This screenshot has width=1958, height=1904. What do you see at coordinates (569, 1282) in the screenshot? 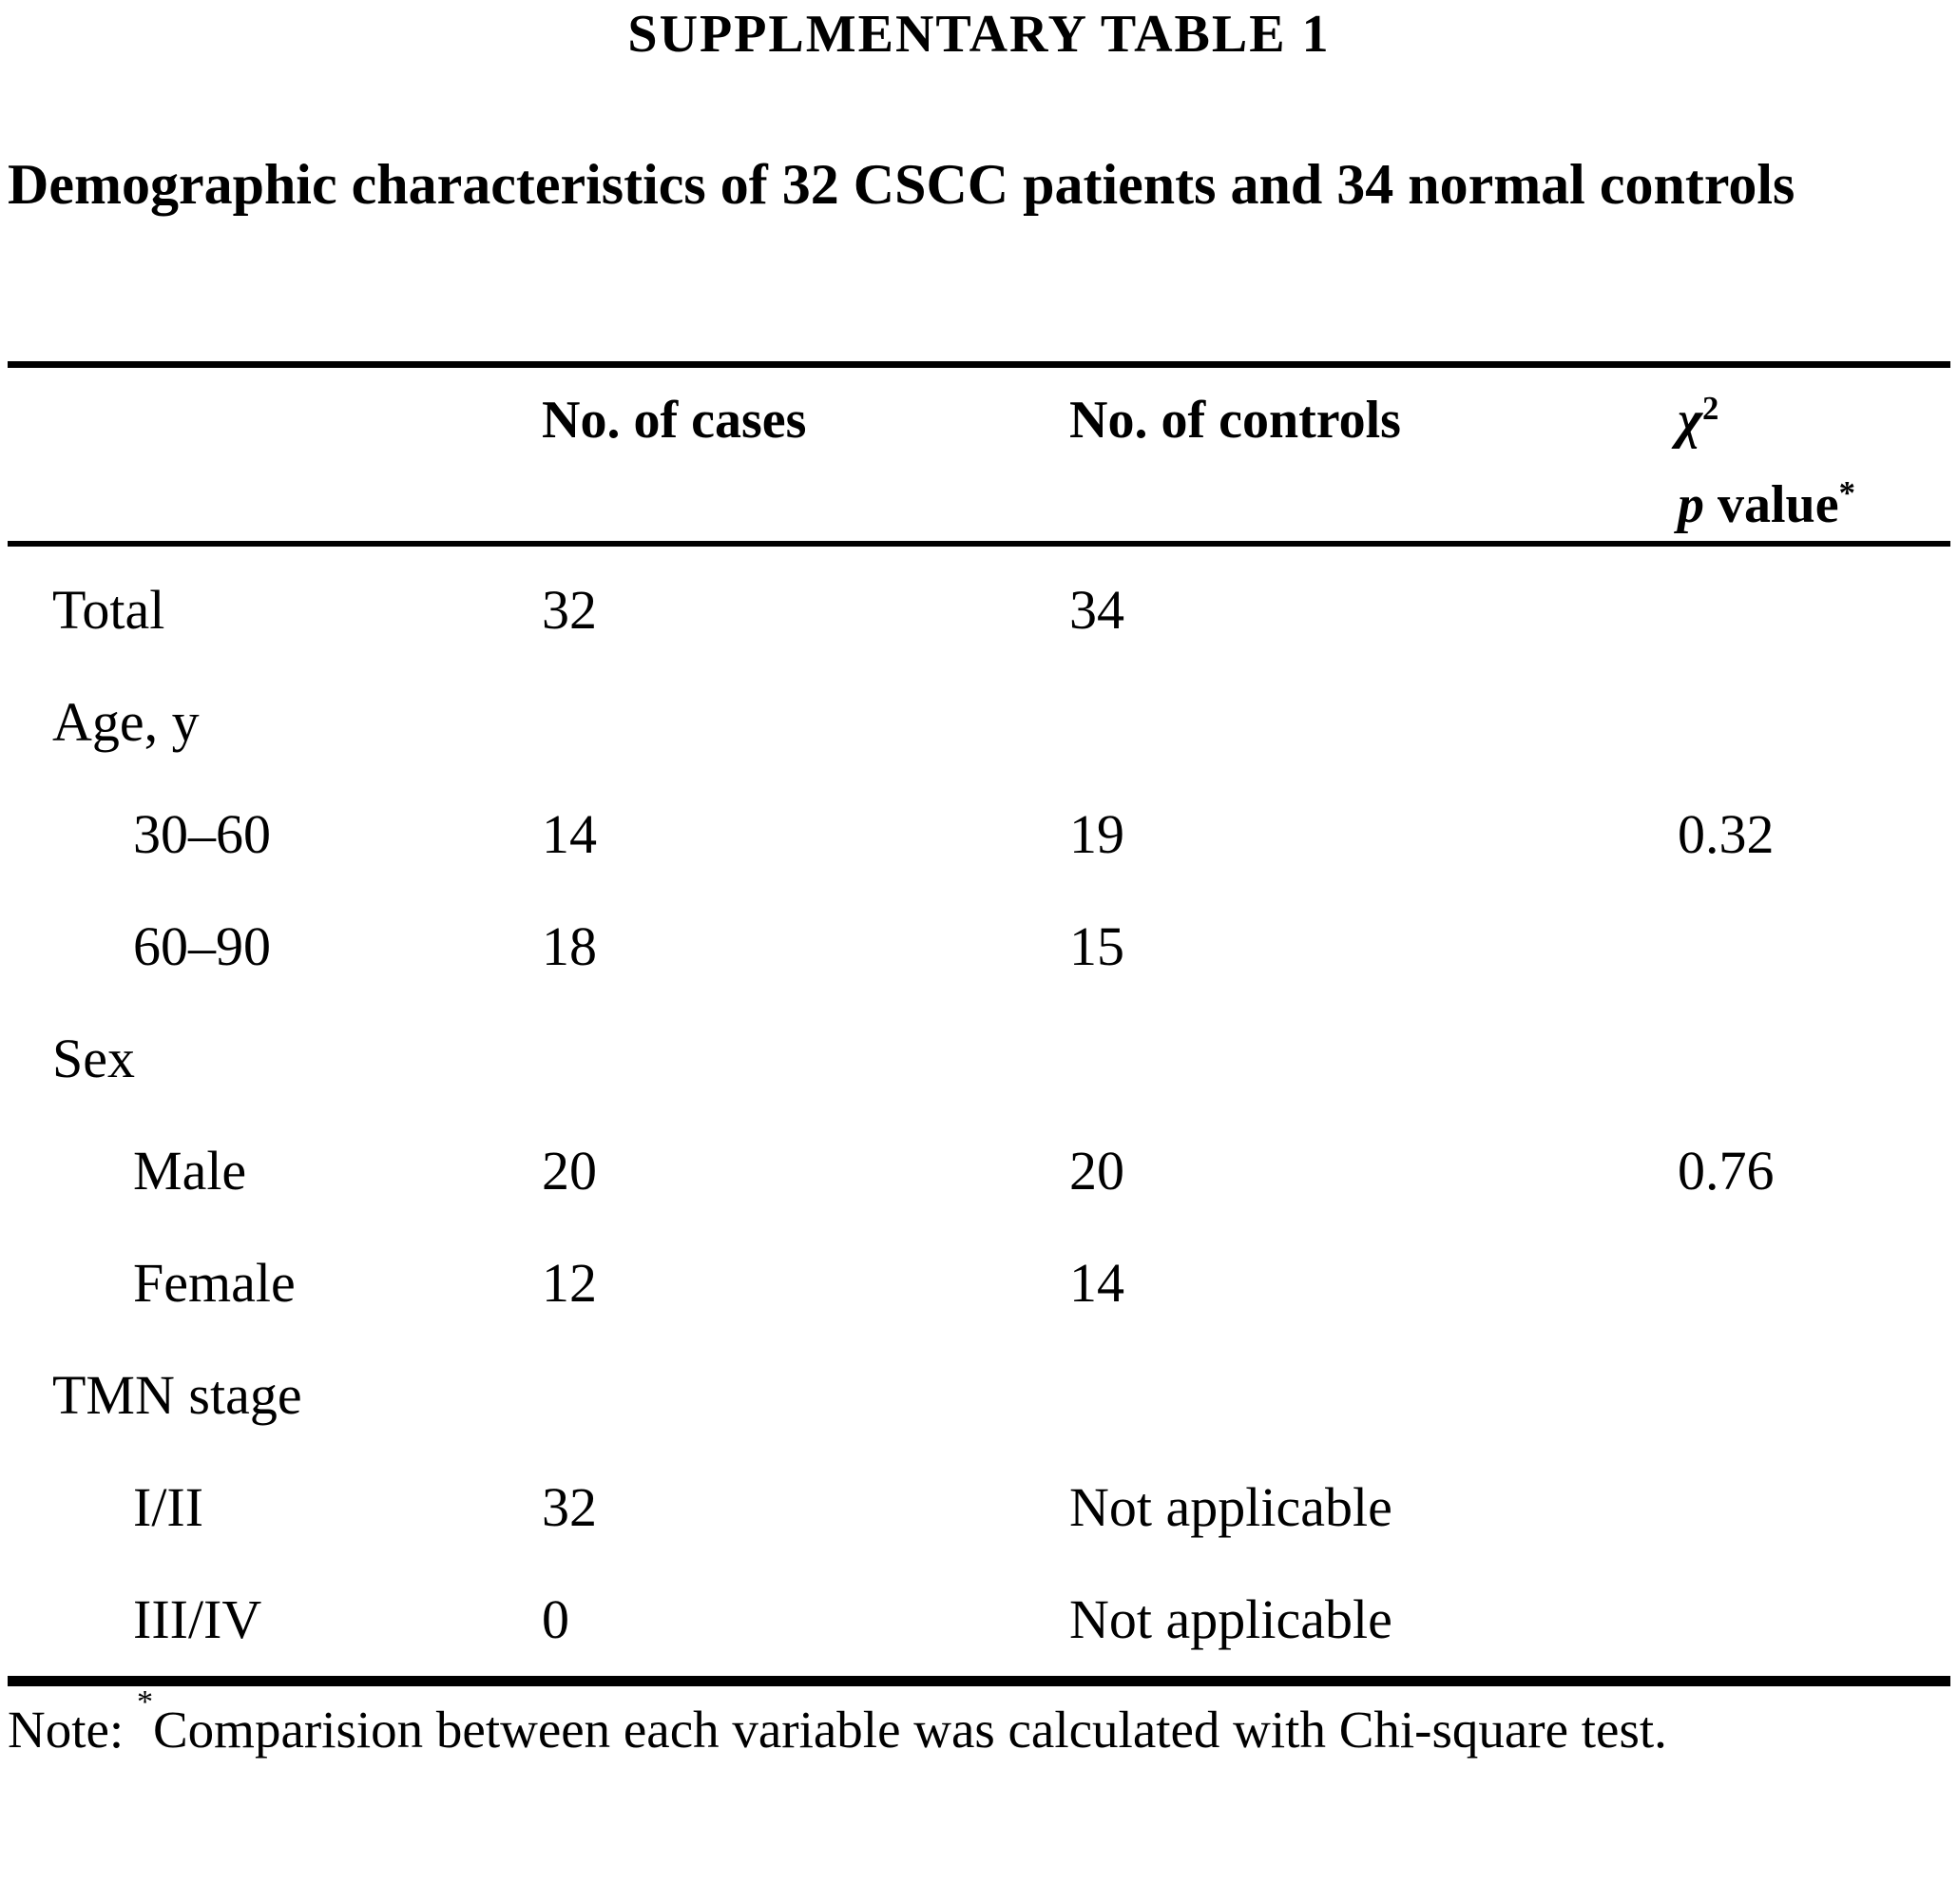
I see `cases-value: 12` at bounding box center [569, 1282].